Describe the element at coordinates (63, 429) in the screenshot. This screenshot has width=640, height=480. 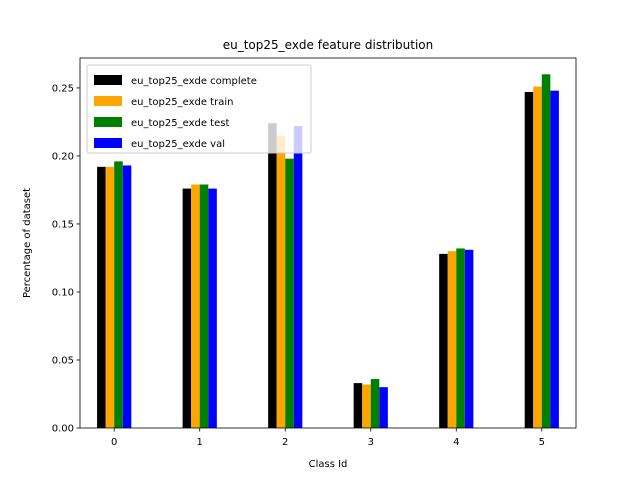
I see `y-tick-label: 0.00` at that location.